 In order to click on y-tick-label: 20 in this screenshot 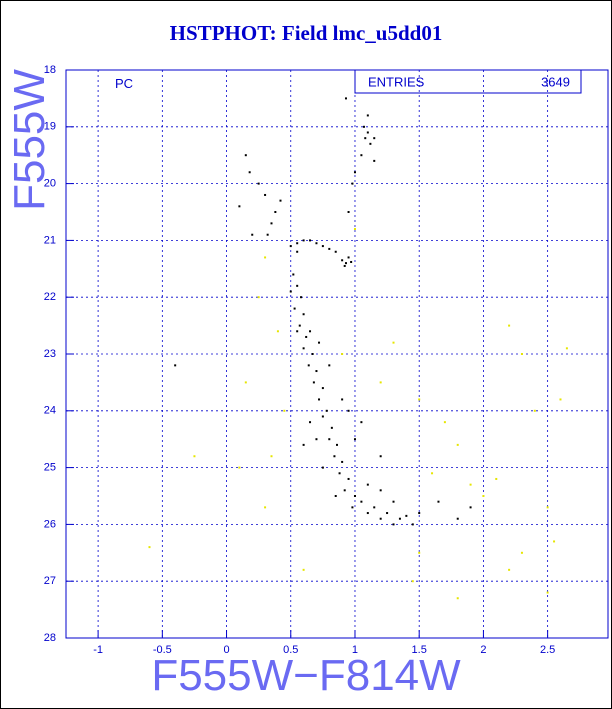, I will do `click(50, 184)`.